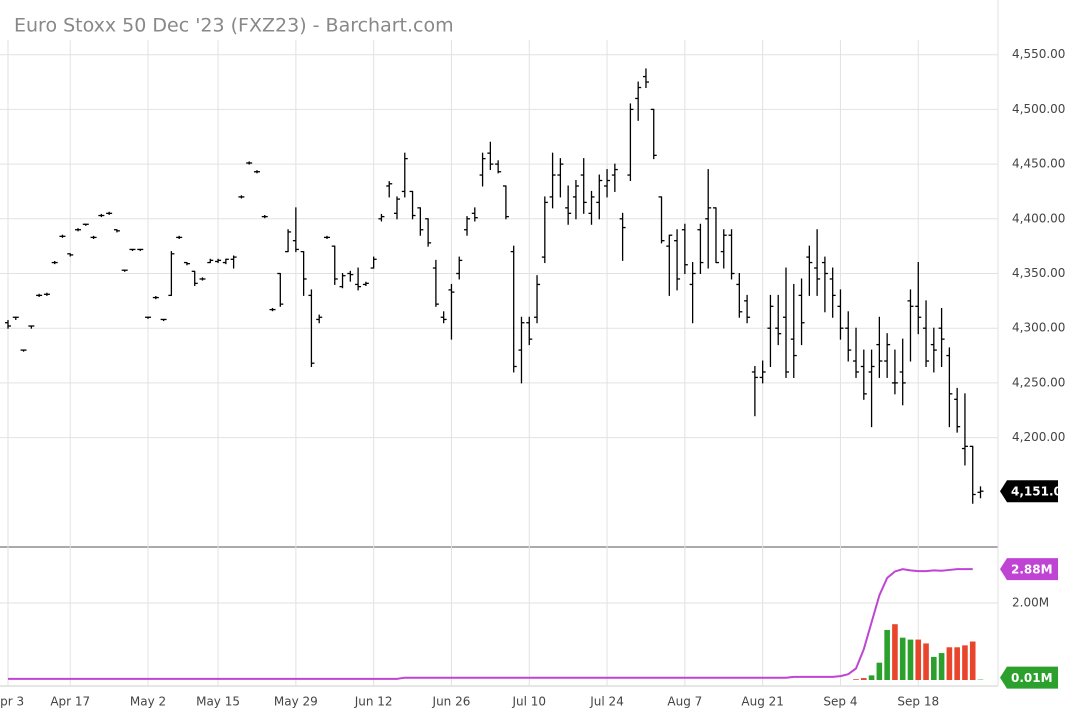 Image resolution: width=1070 pixels, height=716 pixels. Describe the element at coordinates (684, 702) in the screenshot. I see `x-tick-label: Aug 7` at that location.